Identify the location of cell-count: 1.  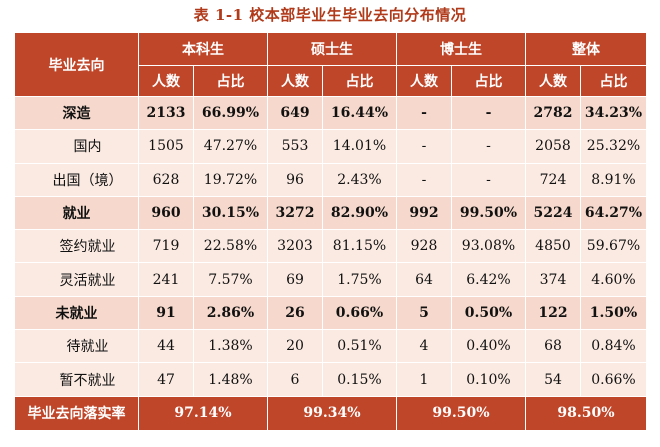
(424, 379).